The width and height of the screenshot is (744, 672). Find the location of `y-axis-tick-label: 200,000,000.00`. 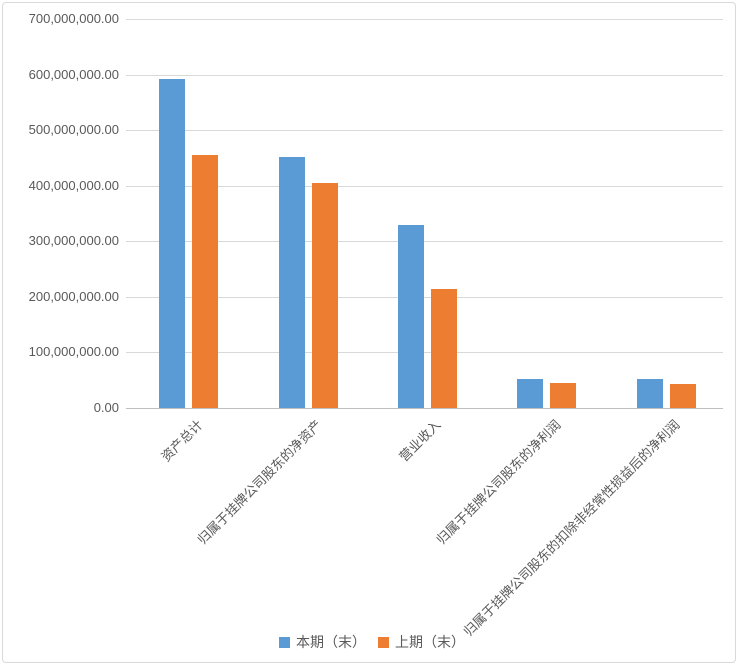

y-axis-tick-label: 200,000,000.00 is located at coordinates (73, 296).